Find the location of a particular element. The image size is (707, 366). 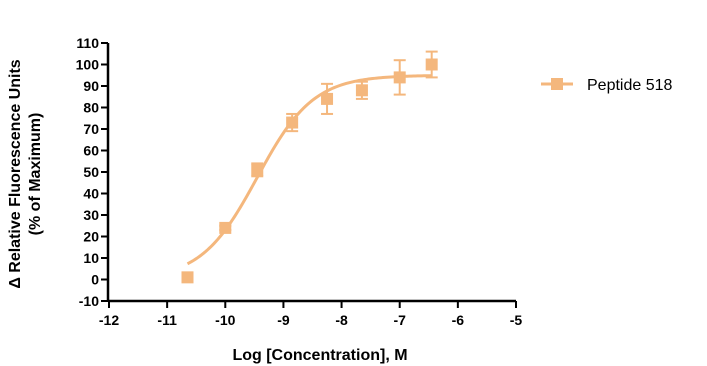

x-tick-label: -6 is located at coordinates (458, 320).